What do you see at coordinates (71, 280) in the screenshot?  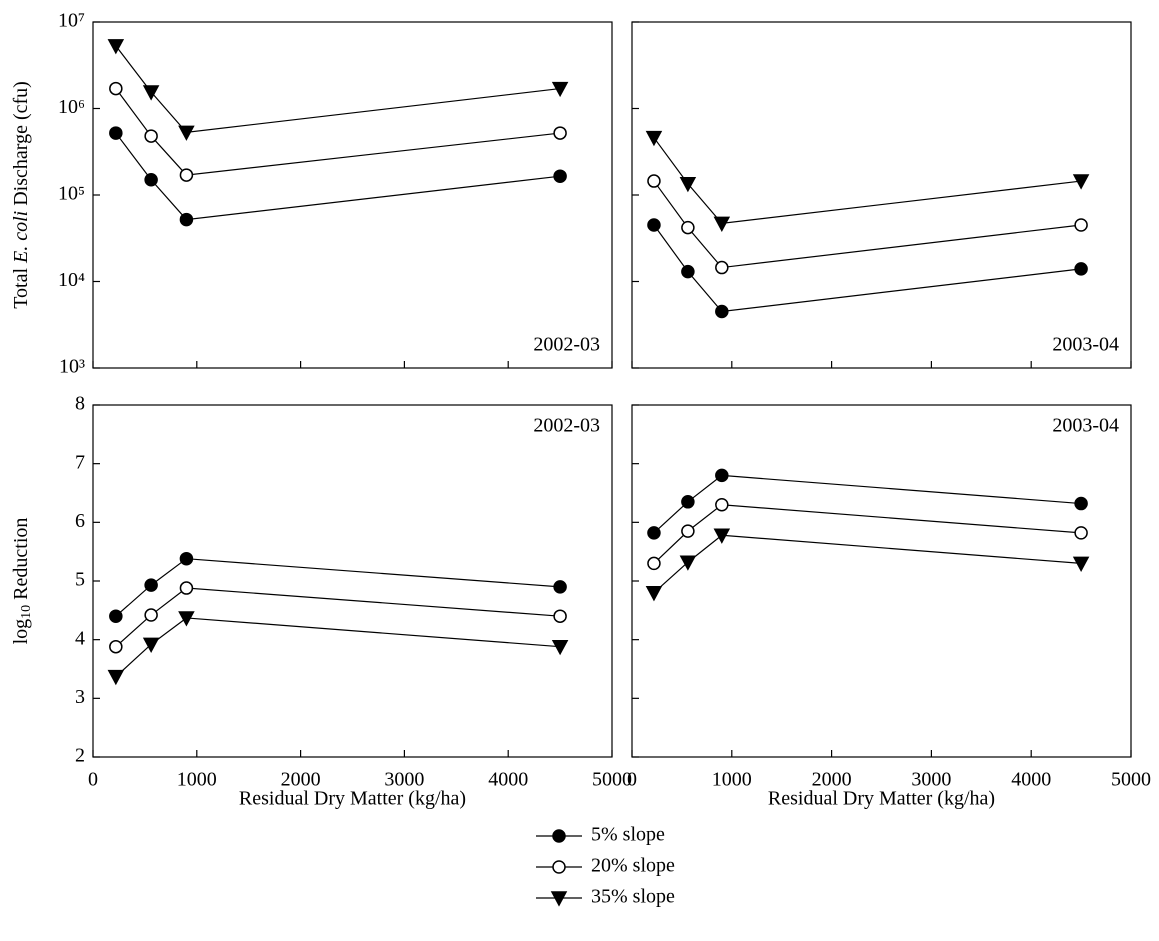 I see `y-tick-label: 10⁴` at bounding box center [71, 280].